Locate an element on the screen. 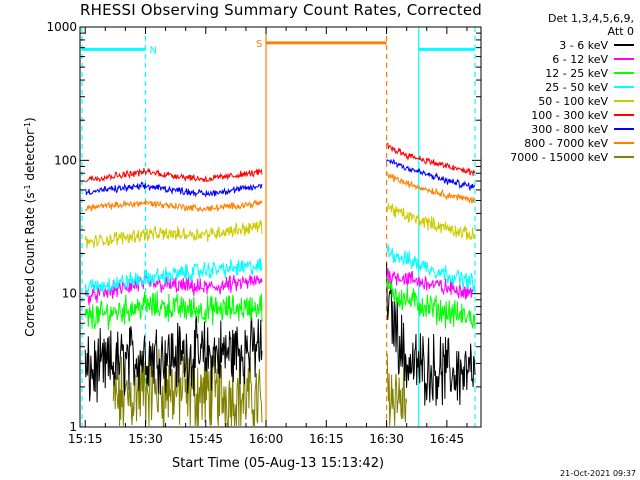 This screenshot has height=480, width=640. marker-label: N is located at coordinates (152, 50).